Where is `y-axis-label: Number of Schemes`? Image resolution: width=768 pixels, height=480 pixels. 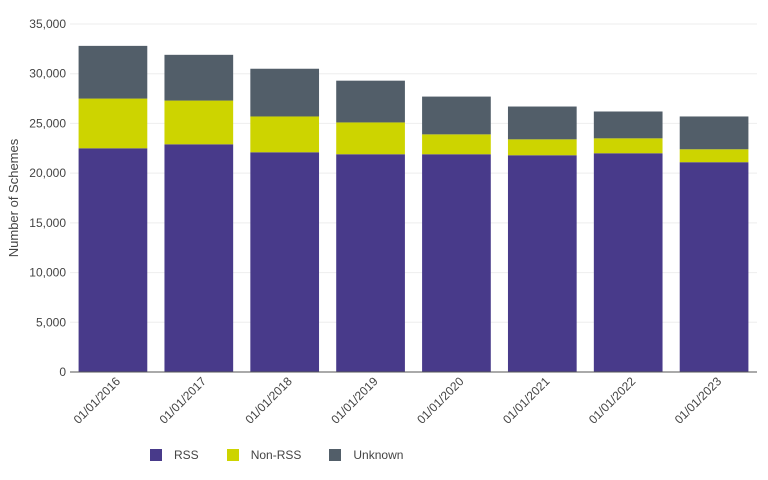 y-axis-label: Number of Schemes is located at coordinates (13, 197).